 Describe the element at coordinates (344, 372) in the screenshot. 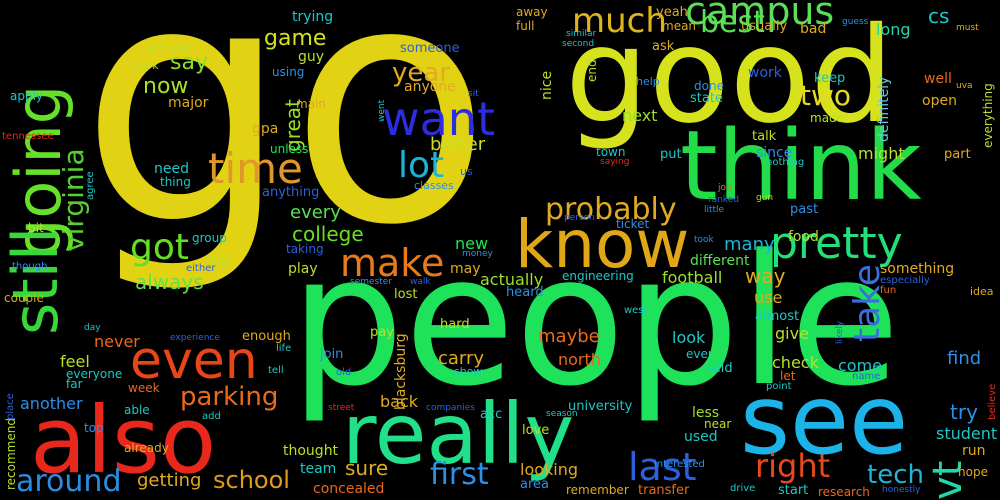

I see `word: old` at that location.